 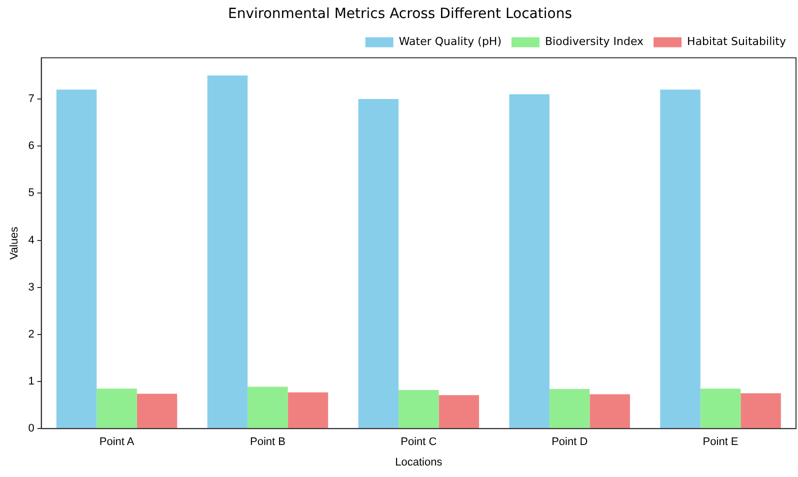 What do you see at coordinates (31, 428) in the screenshot?
I see `y-tick-label: 0` at bounding box center [31, 428].